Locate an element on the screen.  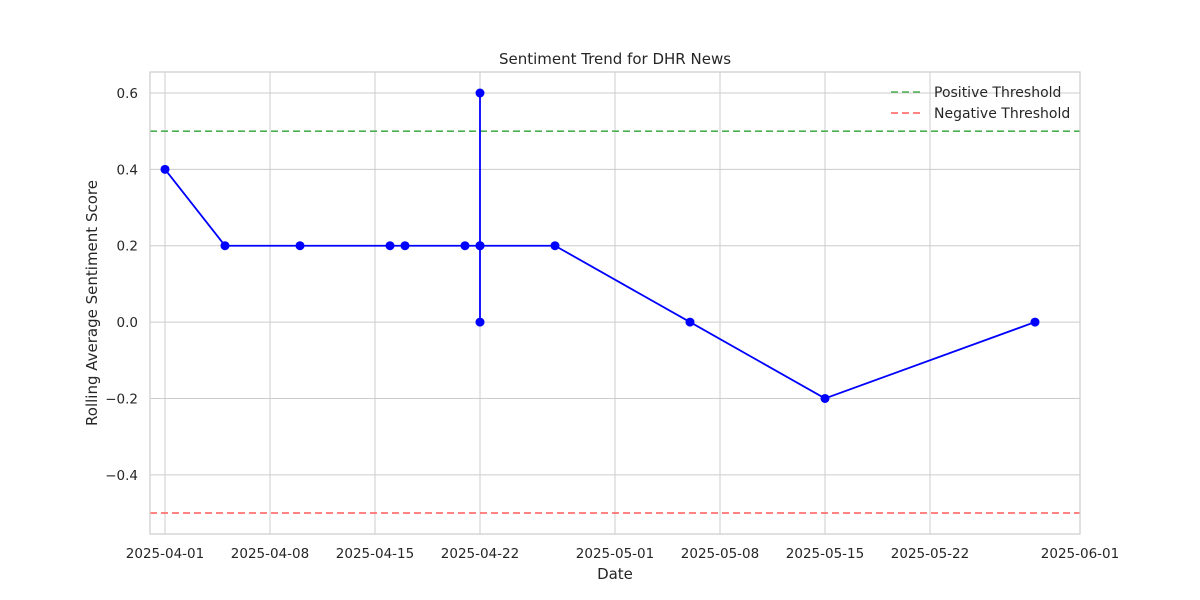
x-tick-label: 2025-04-22 is located at coordinates (480, 554).